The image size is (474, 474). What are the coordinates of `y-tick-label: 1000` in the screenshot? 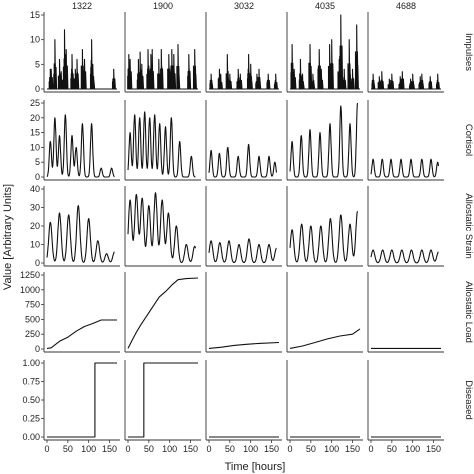 It's located at (30, 290).